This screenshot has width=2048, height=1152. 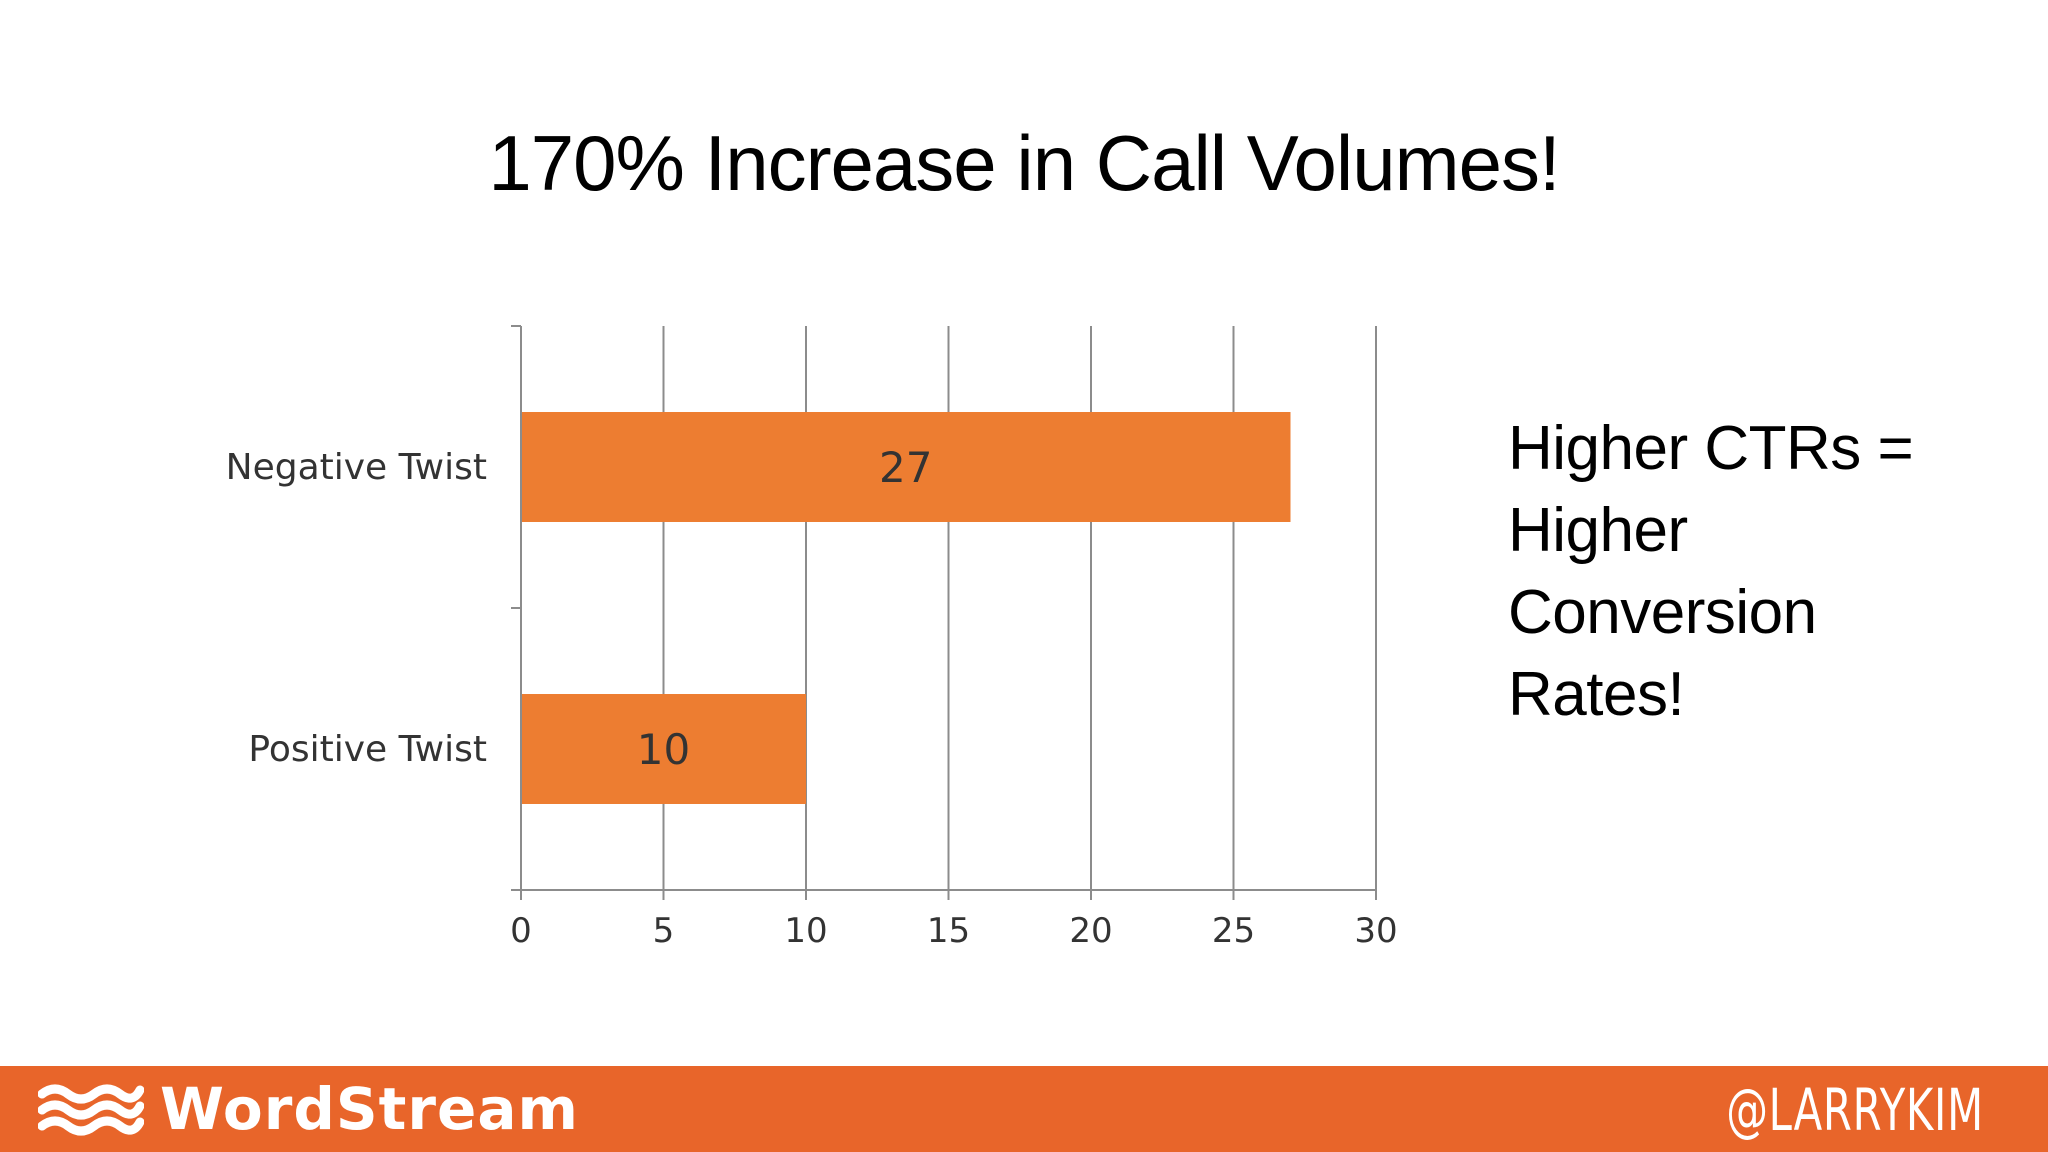 What do you see at coordinates (664, 931) in the screenshot?
I see `x-tick-label-5: 5` at bounding box center [664, 931].